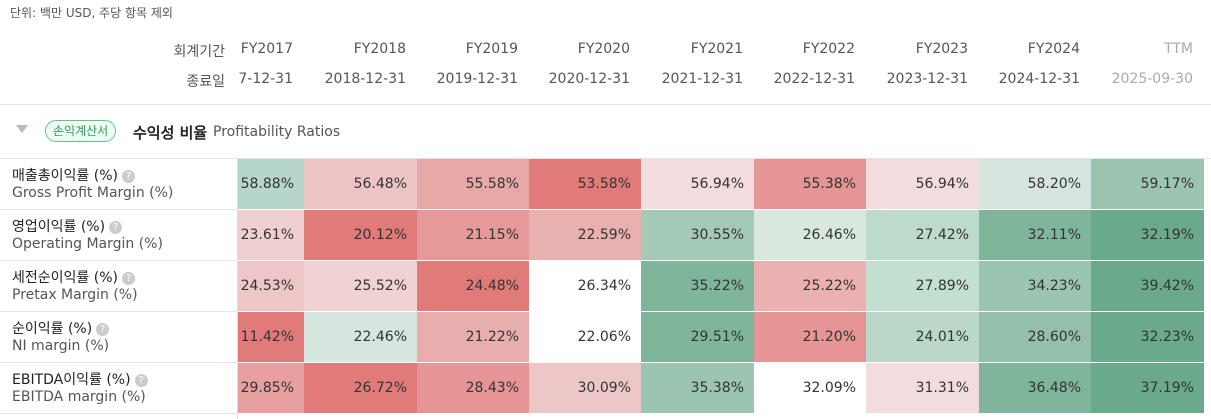 This screenshot has width=1211, height=419. Describe the element at coordinates (585, 235) in the screenshot. I see `heatmap-cell: 22.59%` at that location.